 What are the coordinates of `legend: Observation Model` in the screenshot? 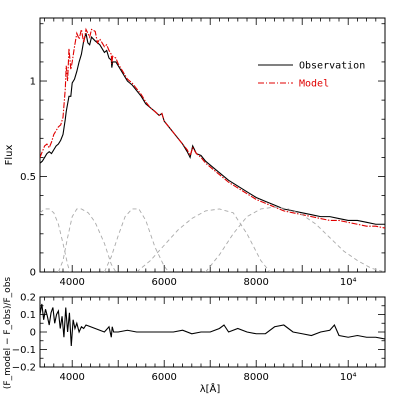 It's located at (311, 75).